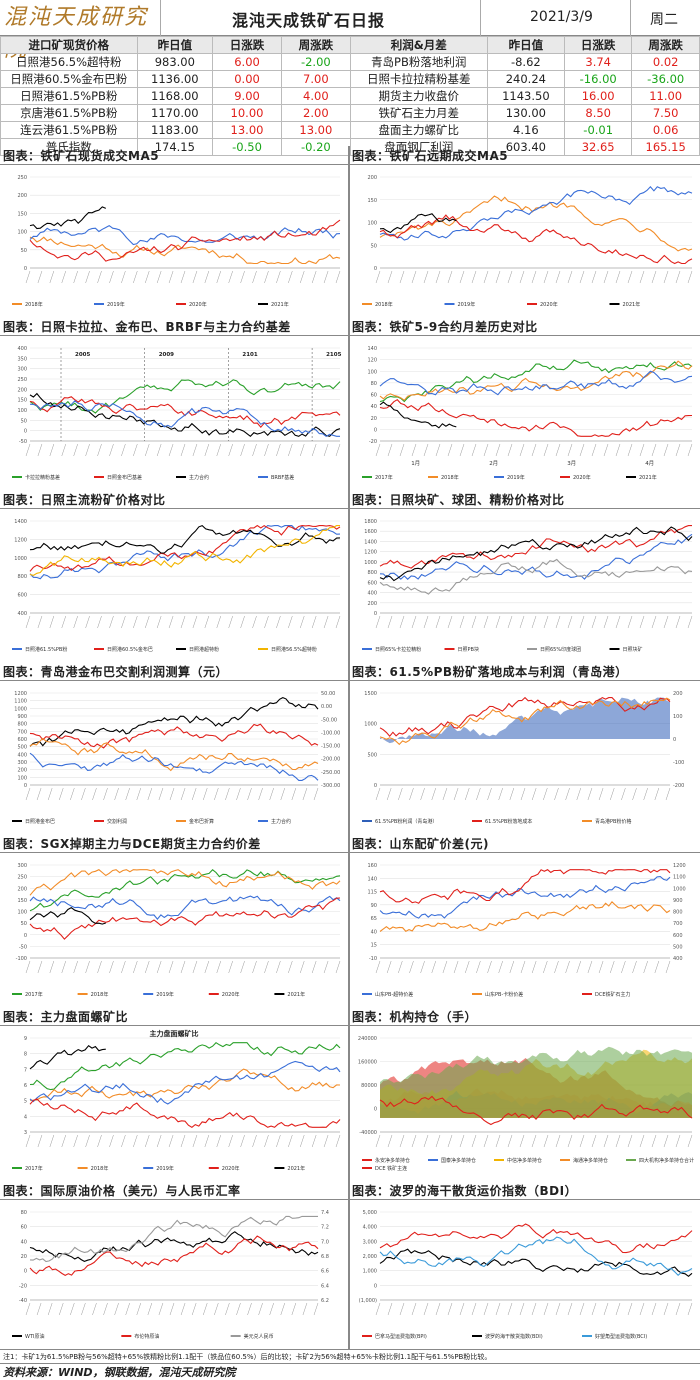  What do you see at coordinates (204, 649) in the screenshot?
I see `legend-label: 日照港超特粉` at bounding box center [204, 649].